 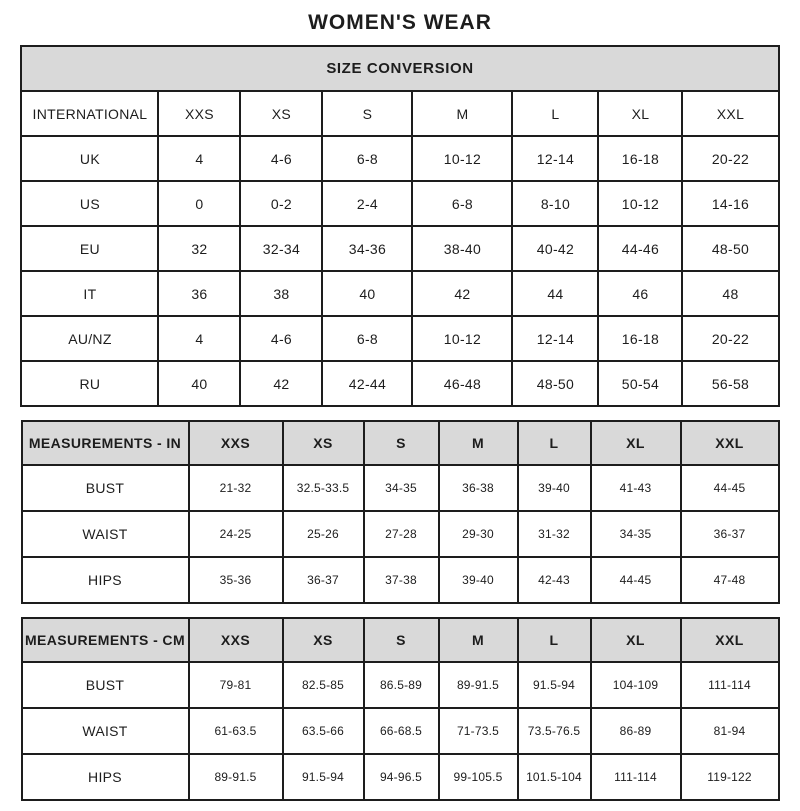 What do you see at coordinates (90, 383) in the screenshot?
I see `row-label: RU` at bounding box center [90, 383].